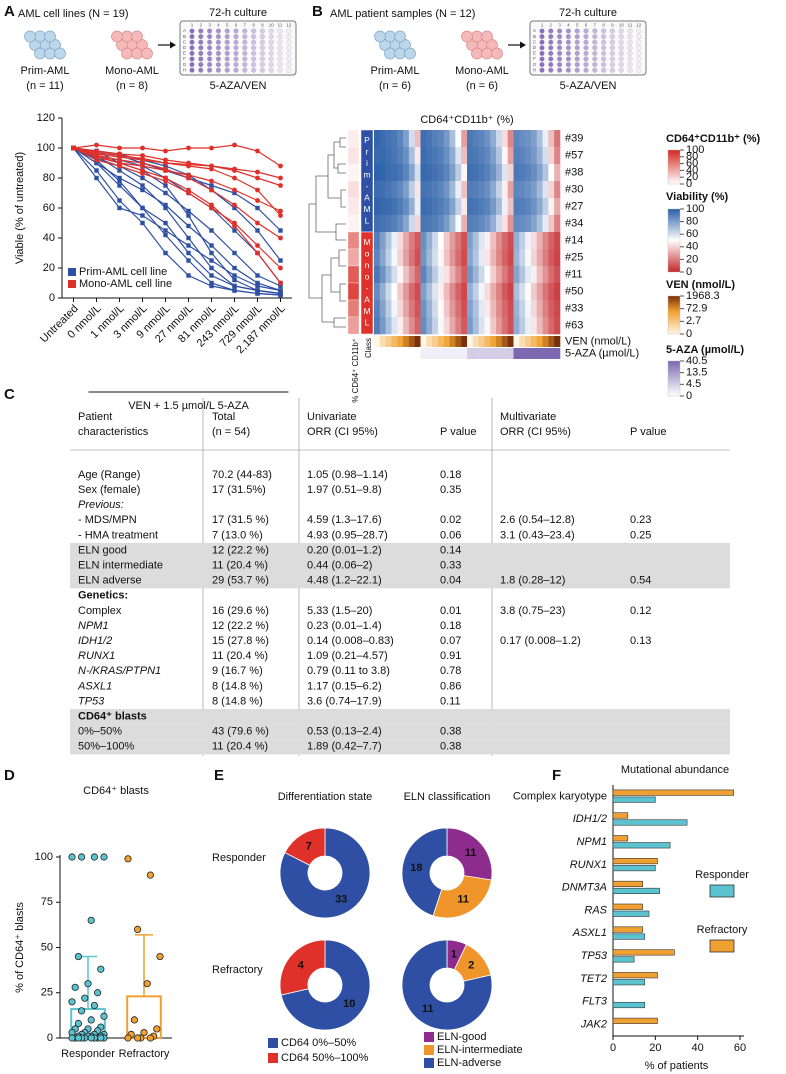 Image resolution: width=786 pixels, height=1074 pixels. Describe the element at coordinates (692, 222) in the screenshot. I see `legend-tick-label: 80` at that location.